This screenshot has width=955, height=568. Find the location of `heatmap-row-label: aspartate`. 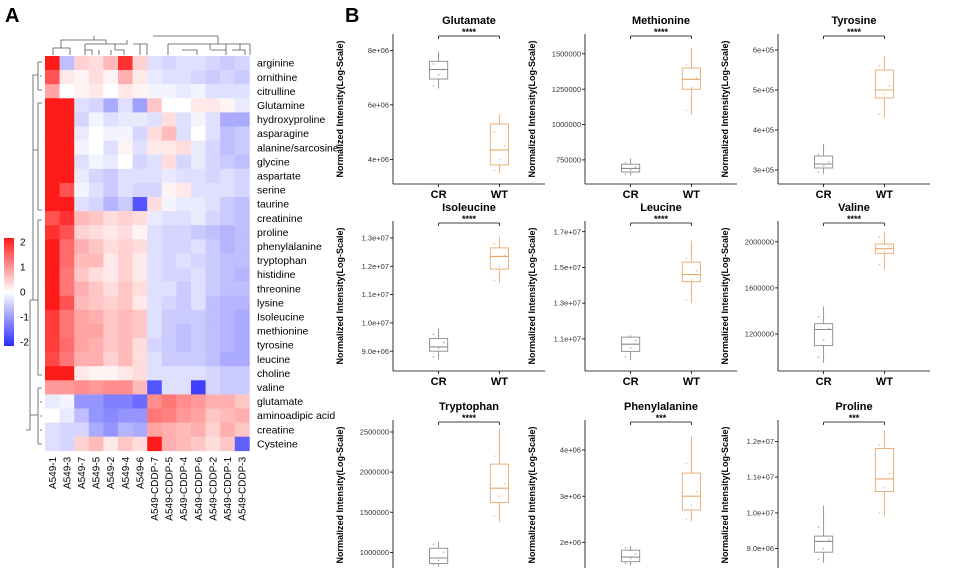

heatmap-row-label: aspartate is located at coordinates (279, 176).